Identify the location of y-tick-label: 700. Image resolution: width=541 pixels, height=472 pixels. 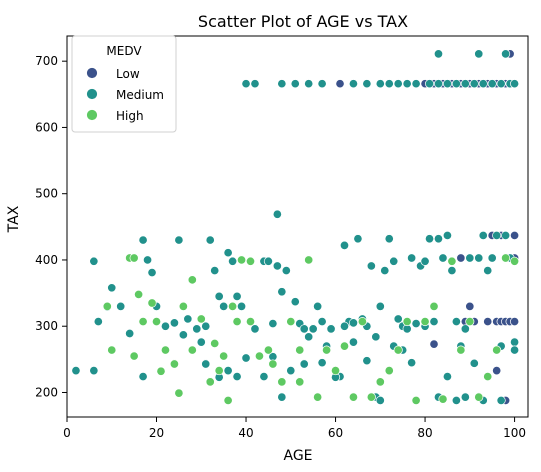
(46, 61).